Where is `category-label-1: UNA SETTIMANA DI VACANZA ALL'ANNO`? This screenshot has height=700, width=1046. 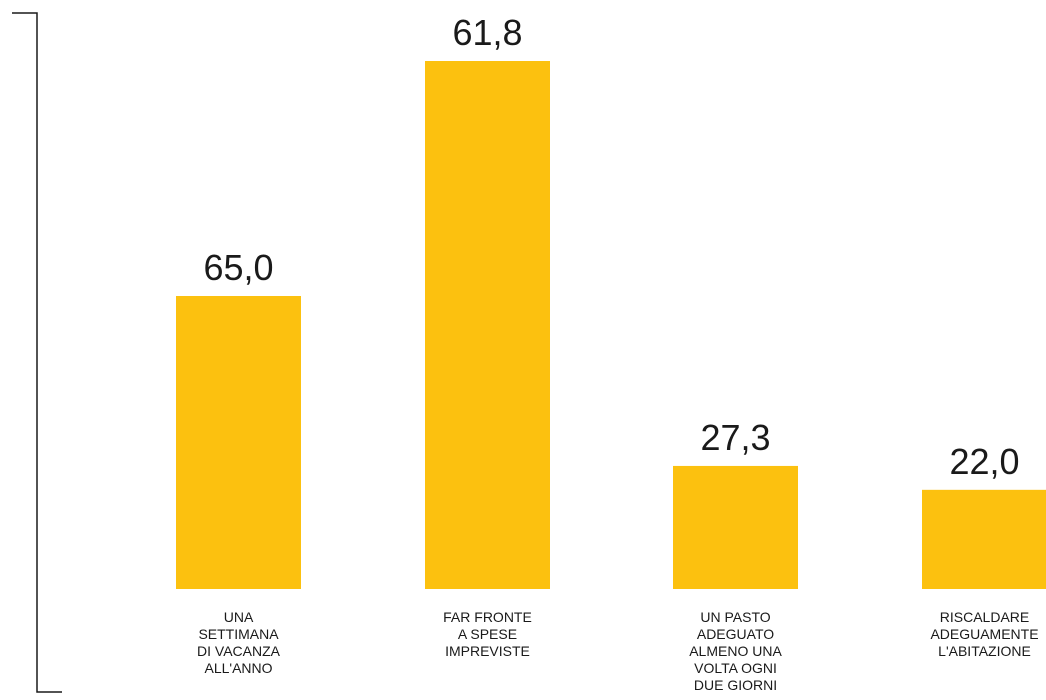
category-label-1: UNA SETTIMANA DI VACANZA ALL'ANNO is located at coordinates (239, 642).